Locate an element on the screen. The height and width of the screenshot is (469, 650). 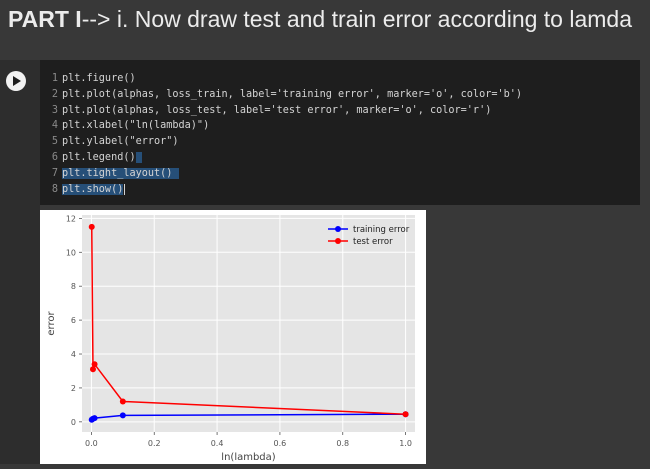
x-axis-label: ln(lambda) is located at coordinates (248, 457).